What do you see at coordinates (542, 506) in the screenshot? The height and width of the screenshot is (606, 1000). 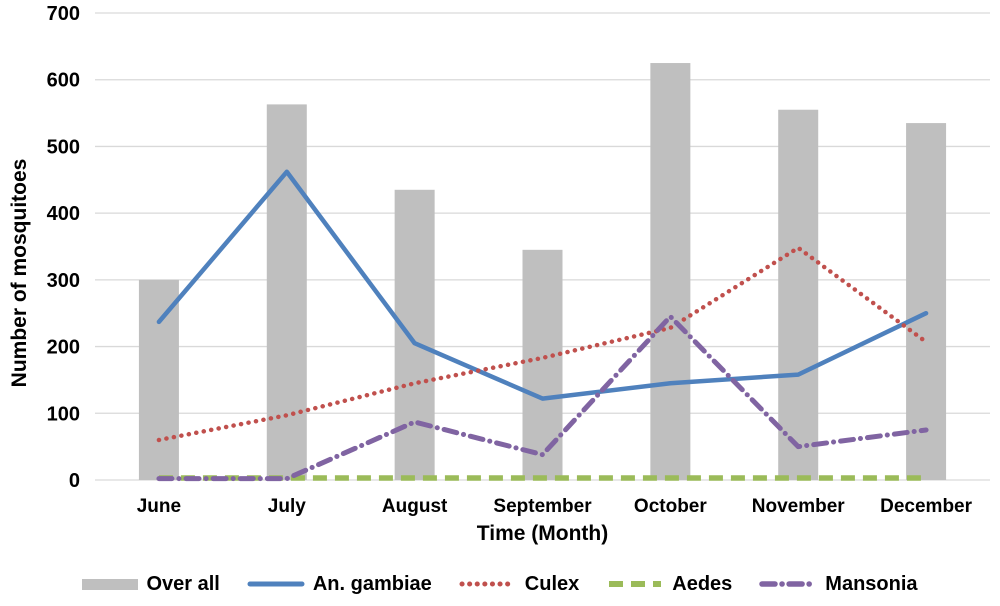 I see `x-tick-label: September` at bounding box center [542, 506].